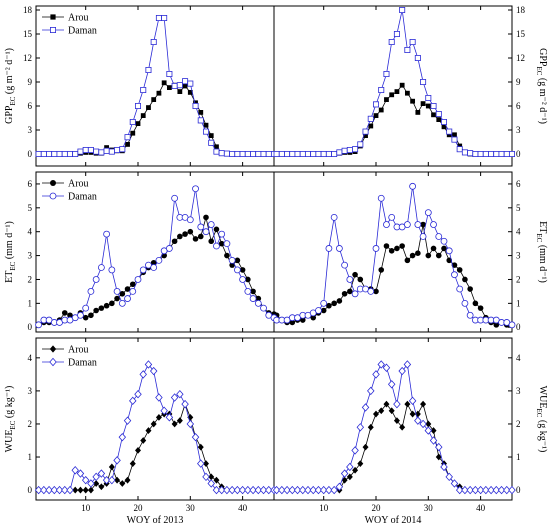  What do you see at coordinates (393, 520) in the screenshot?
I see `x-axis-title: WOY of 2014` at bounding box center [393, 520].